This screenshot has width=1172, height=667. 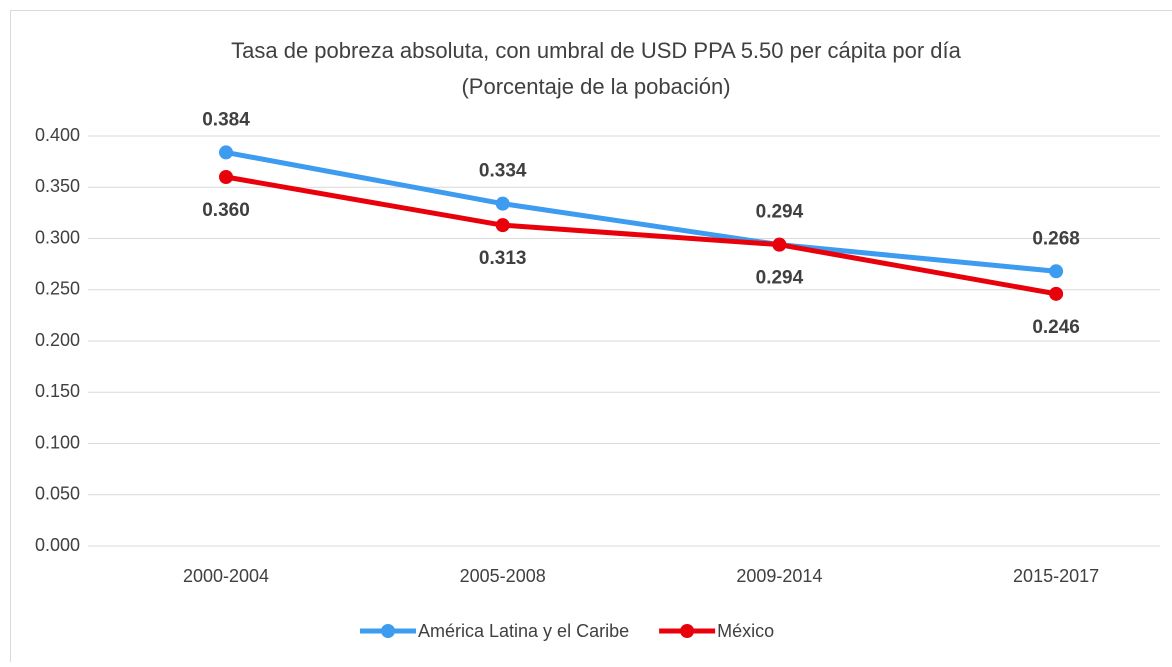 What do you see at coordinates (1056, 327) in the screenshot?
I see `data-label: 0.246` at bounding box center [1056, 327].